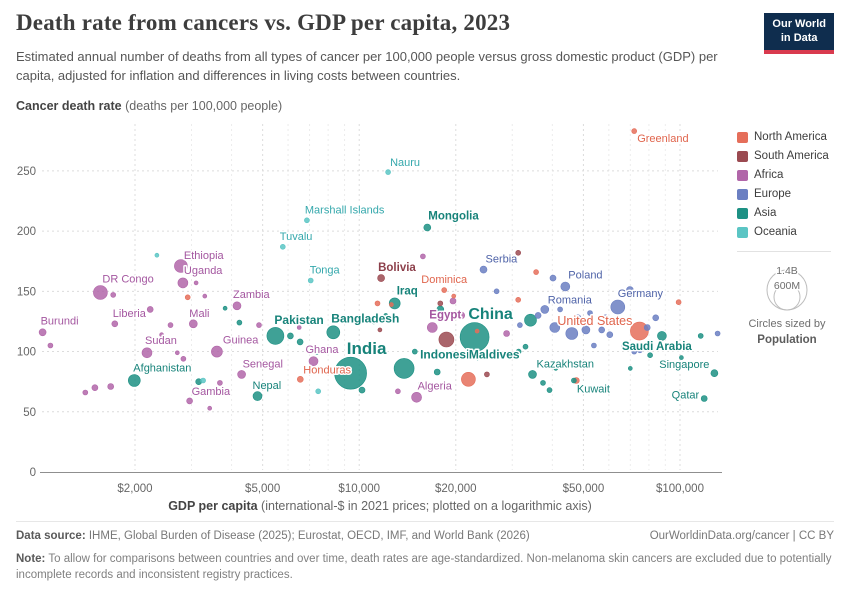  Describe the element at coordinates (26, 353) in the screenshot. I see `y-tick-label: 100` at that location.